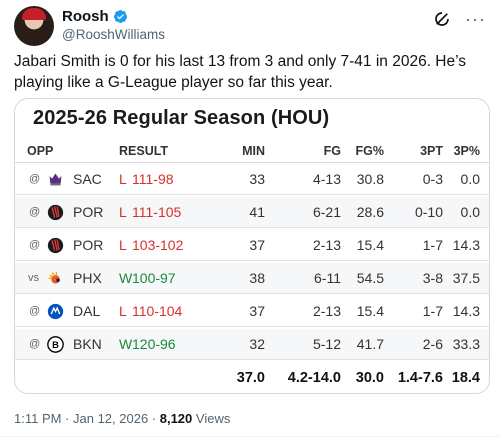  What do you see at coordinates (327, 278) in the screenshot?
I see `field-goals: 6-11` at bounding box center [327, 278].